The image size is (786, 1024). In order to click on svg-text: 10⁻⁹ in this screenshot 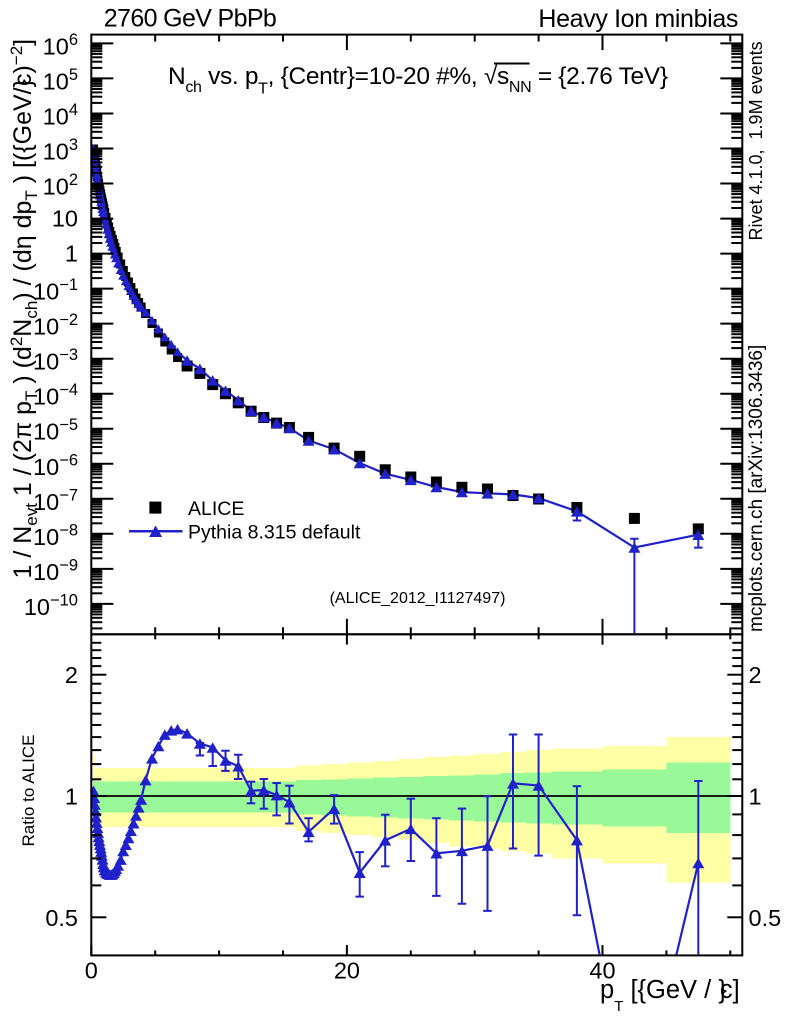, I will do `click(55, 570)`.